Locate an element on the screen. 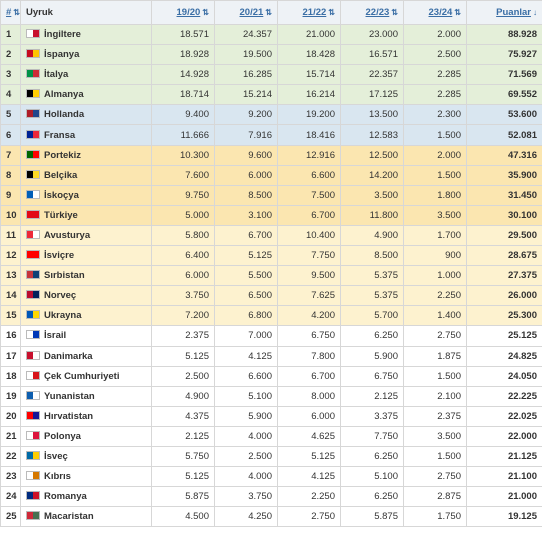 The width and height of the screenshot is (542, 533). season-2122-header: 21/22 ⇅ is located at coordinates (309, 12).